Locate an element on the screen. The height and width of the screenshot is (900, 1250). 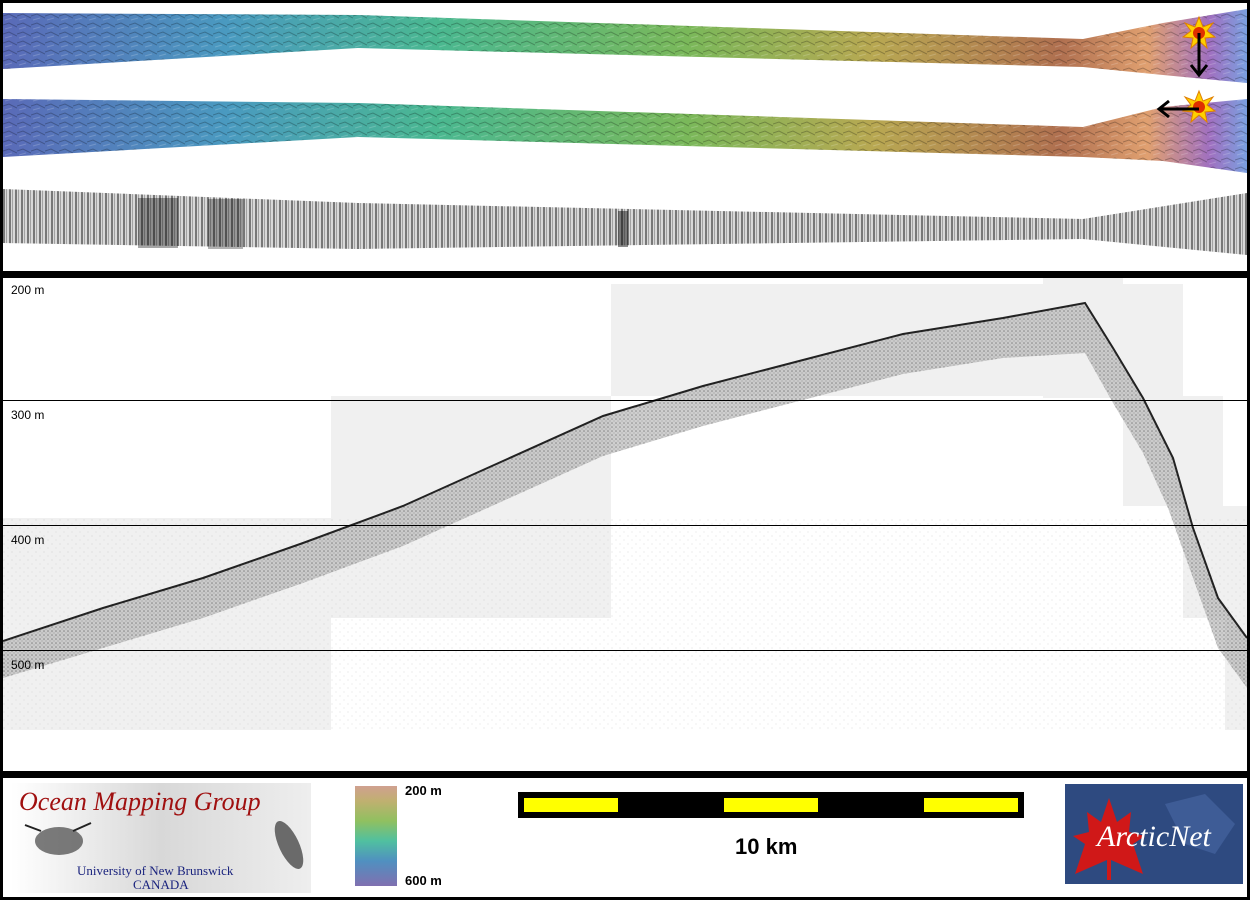
scale-bar is located at coordinates (771, 805).